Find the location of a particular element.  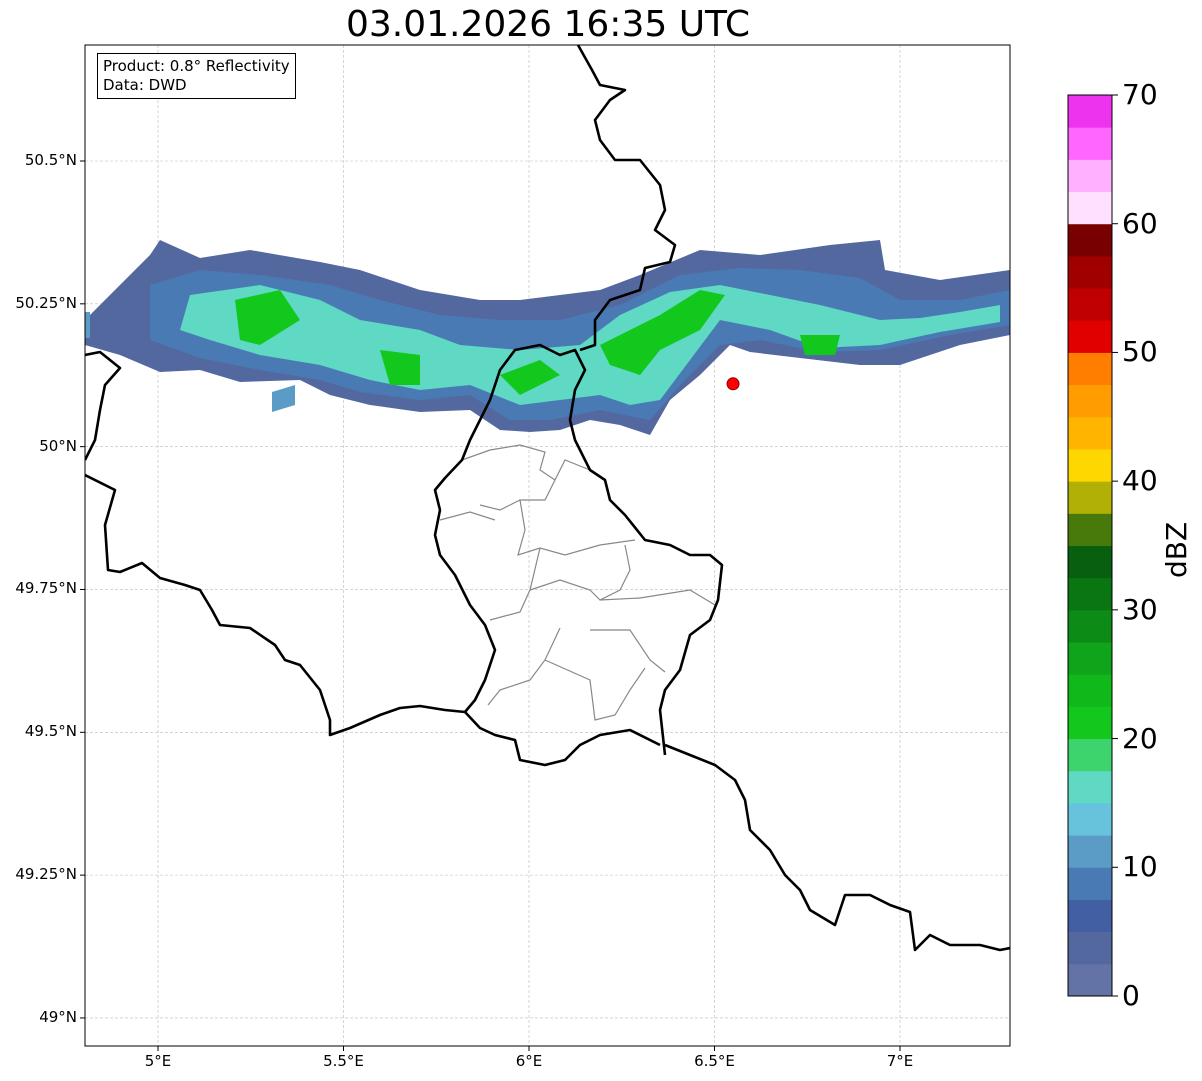

lat-tick-label: 49.5°N is located at coordinates (50, 731).